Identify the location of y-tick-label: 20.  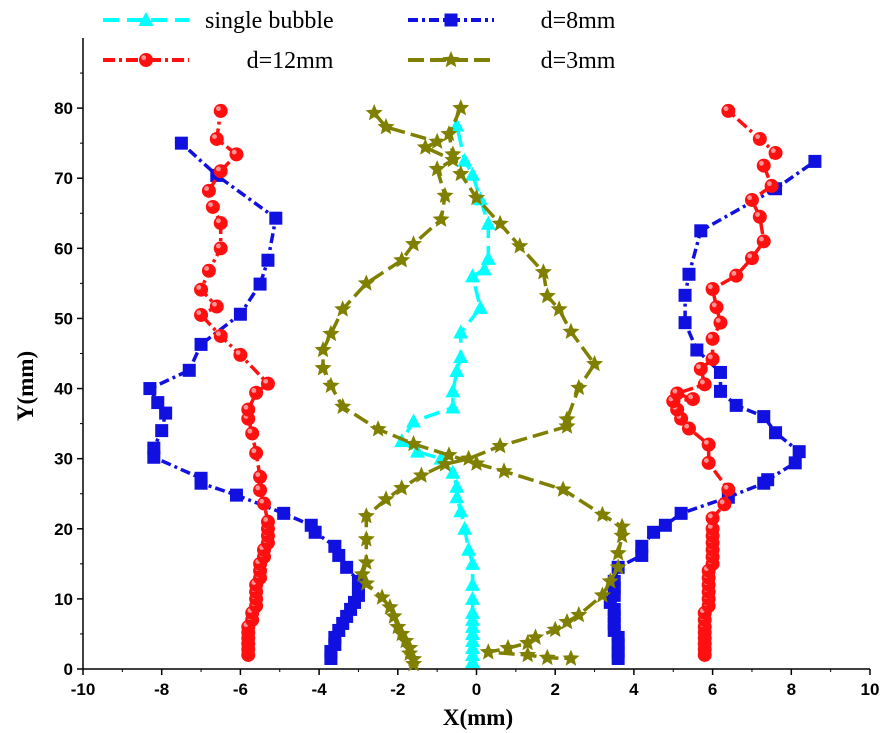
(63, 529).